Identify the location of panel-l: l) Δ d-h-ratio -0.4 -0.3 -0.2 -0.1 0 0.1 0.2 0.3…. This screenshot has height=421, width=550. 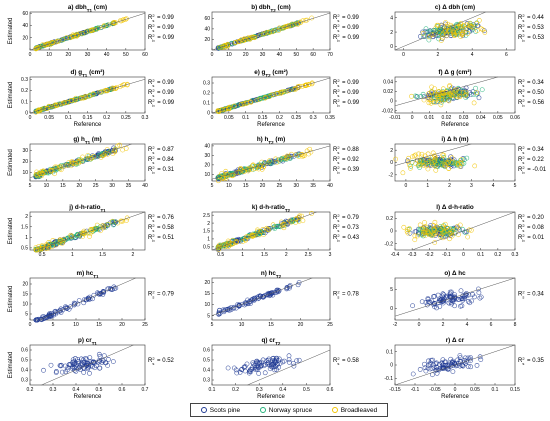
(464, 231).